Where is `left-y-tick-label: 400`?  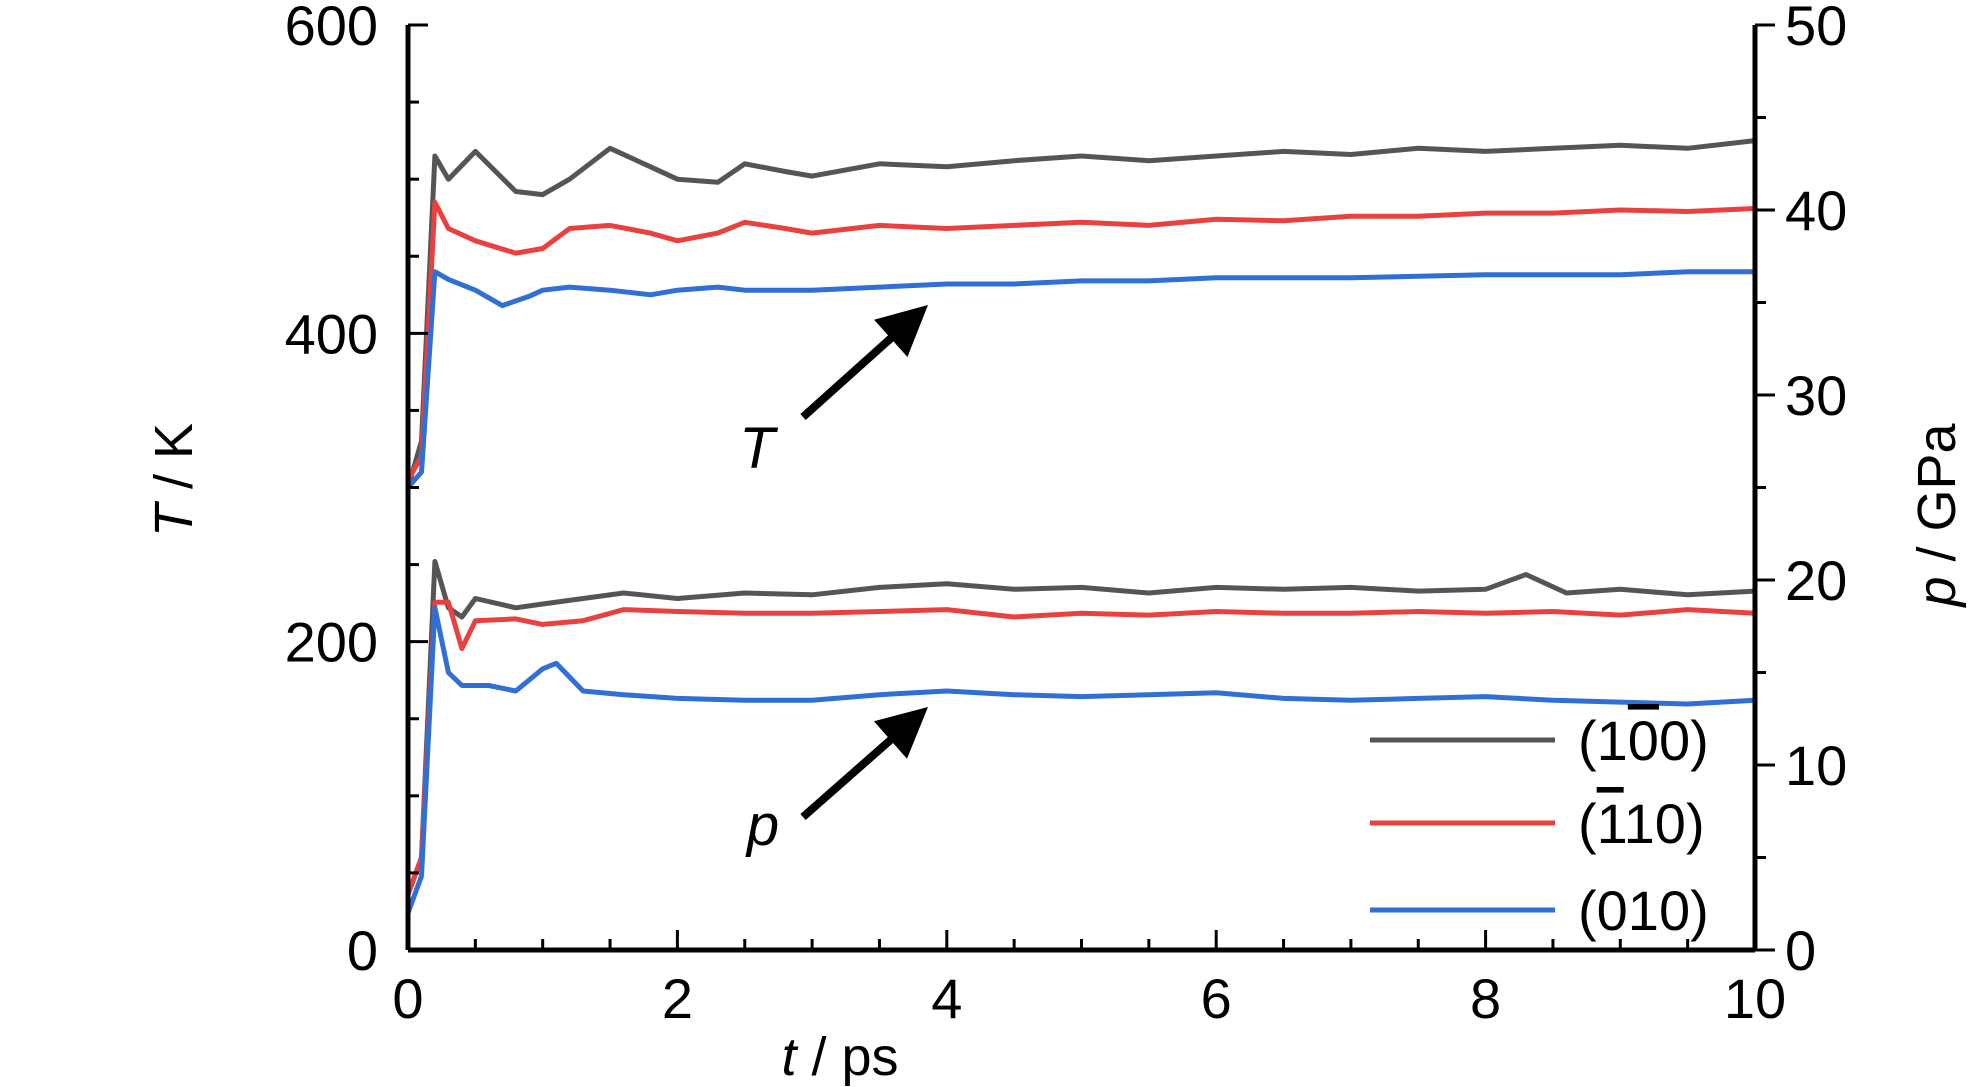
left-y-tick-label: 400 is located at coordinates (331, 333).